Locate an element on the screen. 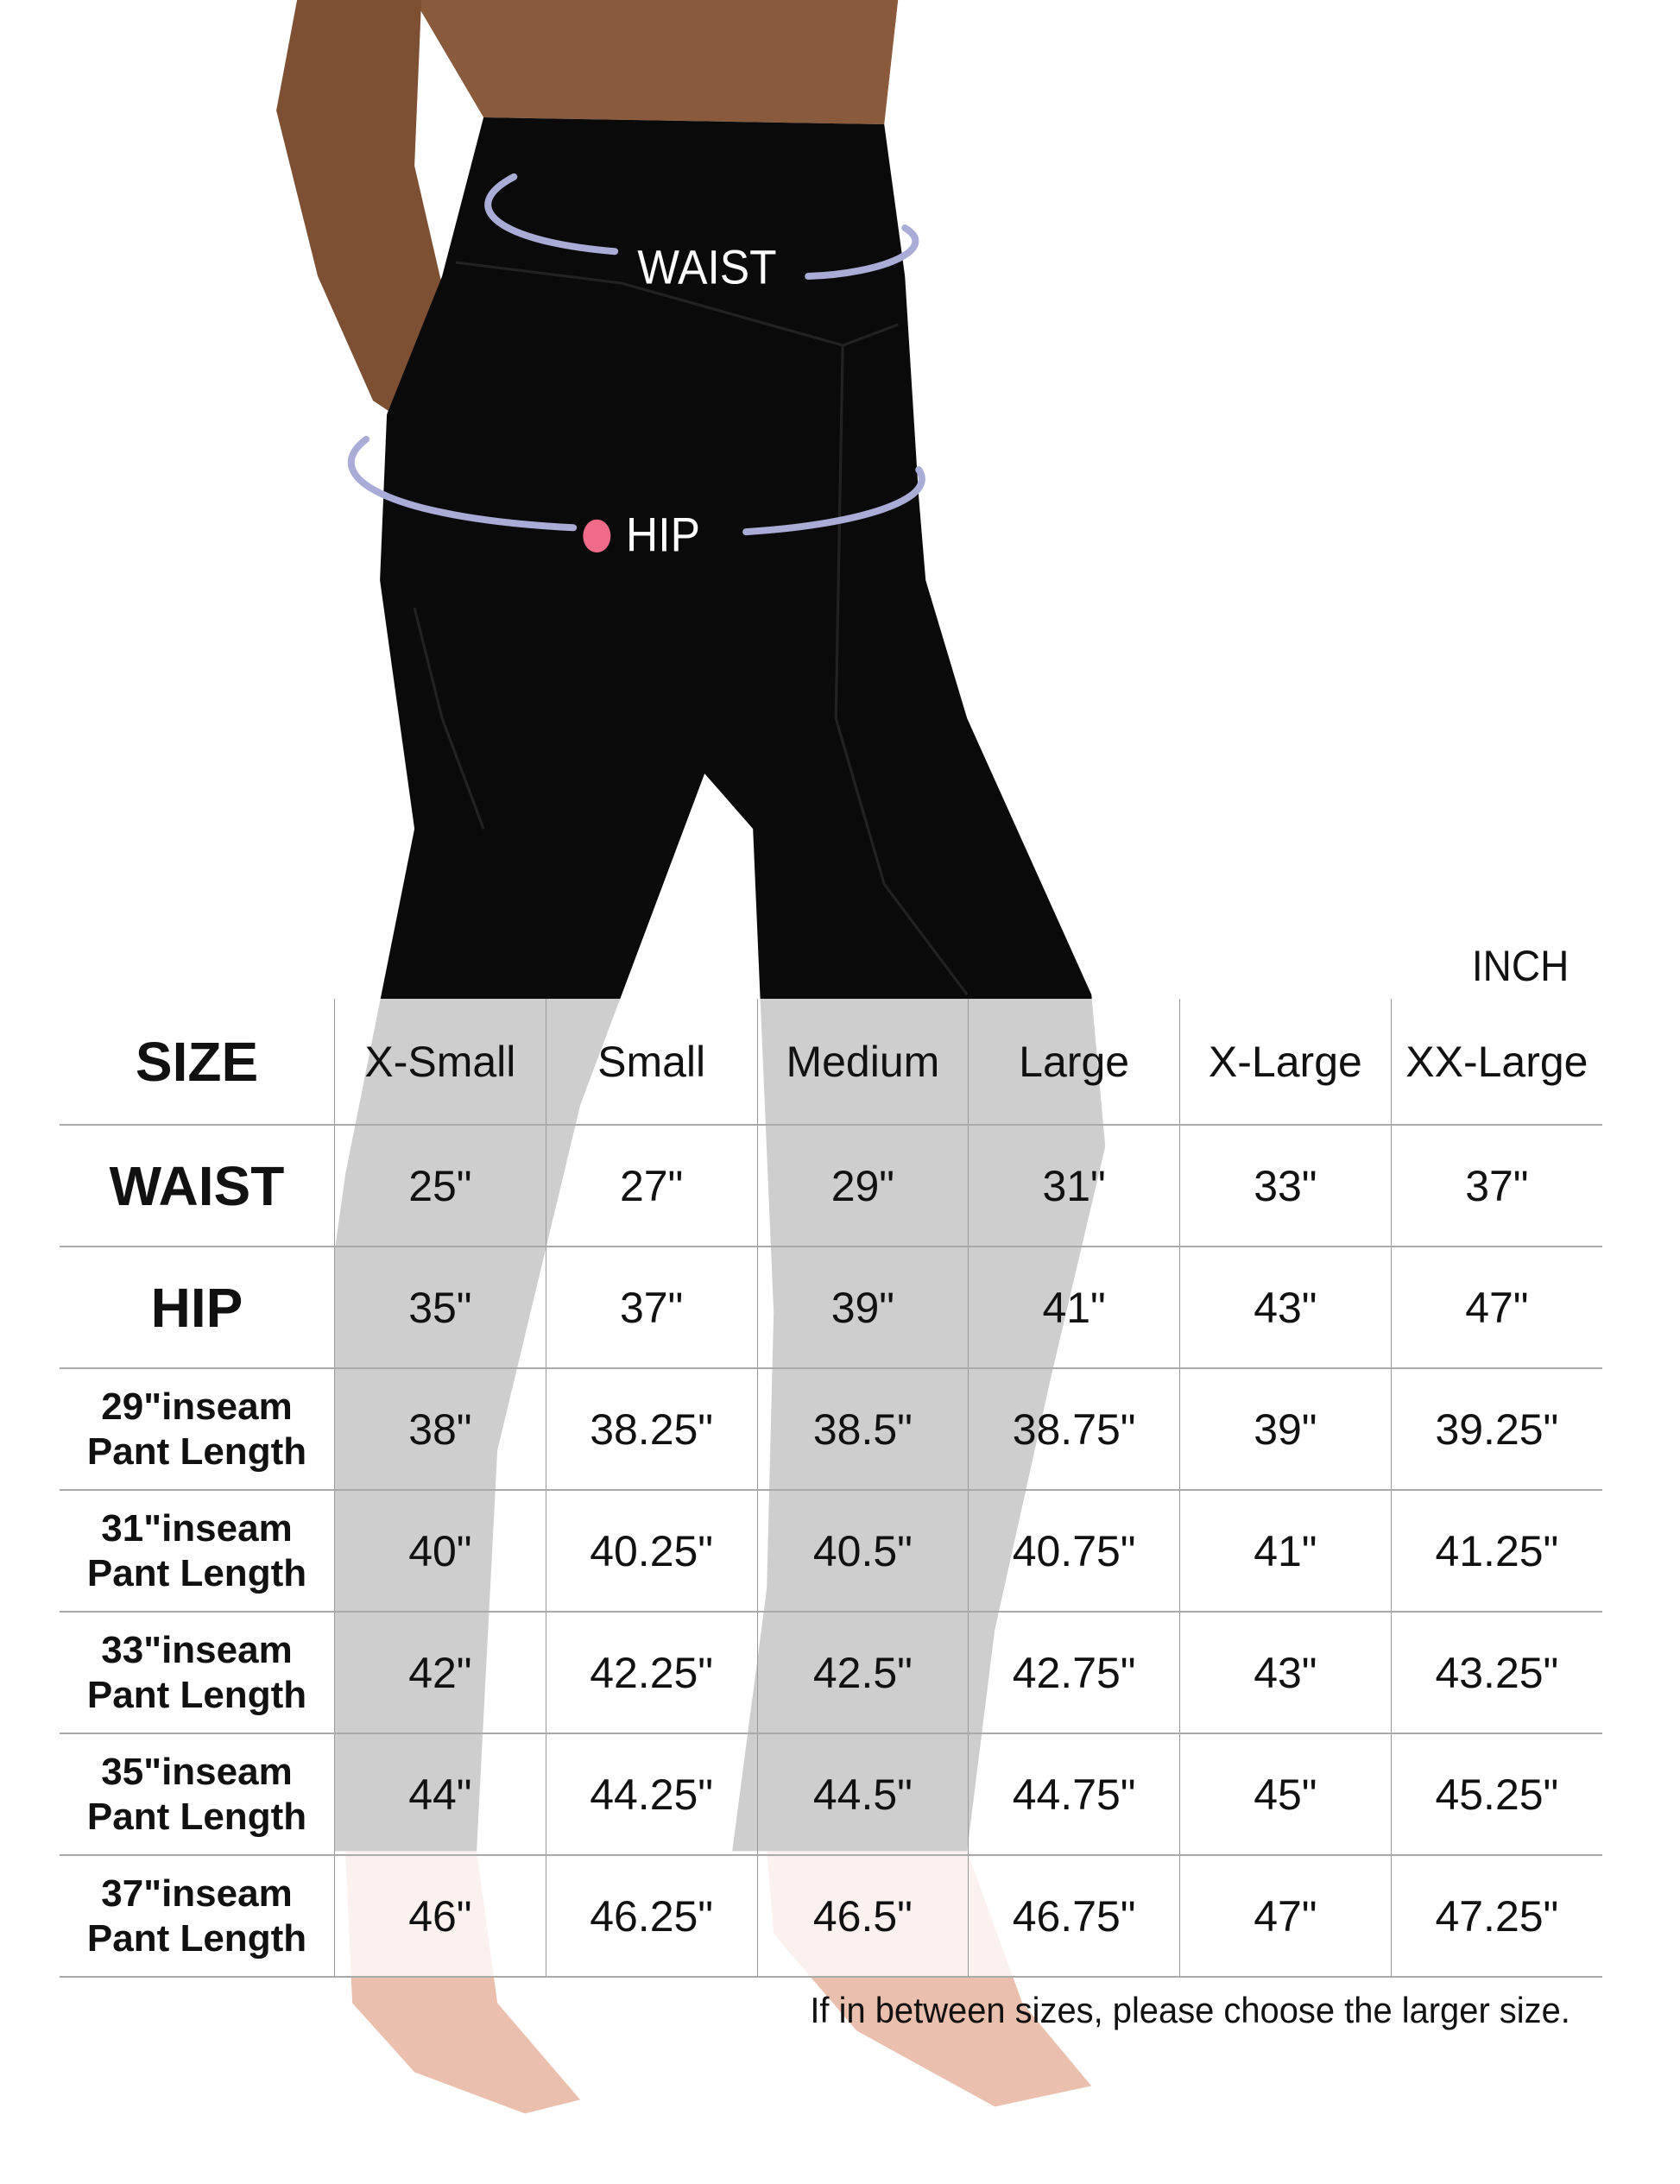 The width and height of the screenshot is (1680, 2184). row-label-line1: 31"inseam is located at coordinates (197, 1528).